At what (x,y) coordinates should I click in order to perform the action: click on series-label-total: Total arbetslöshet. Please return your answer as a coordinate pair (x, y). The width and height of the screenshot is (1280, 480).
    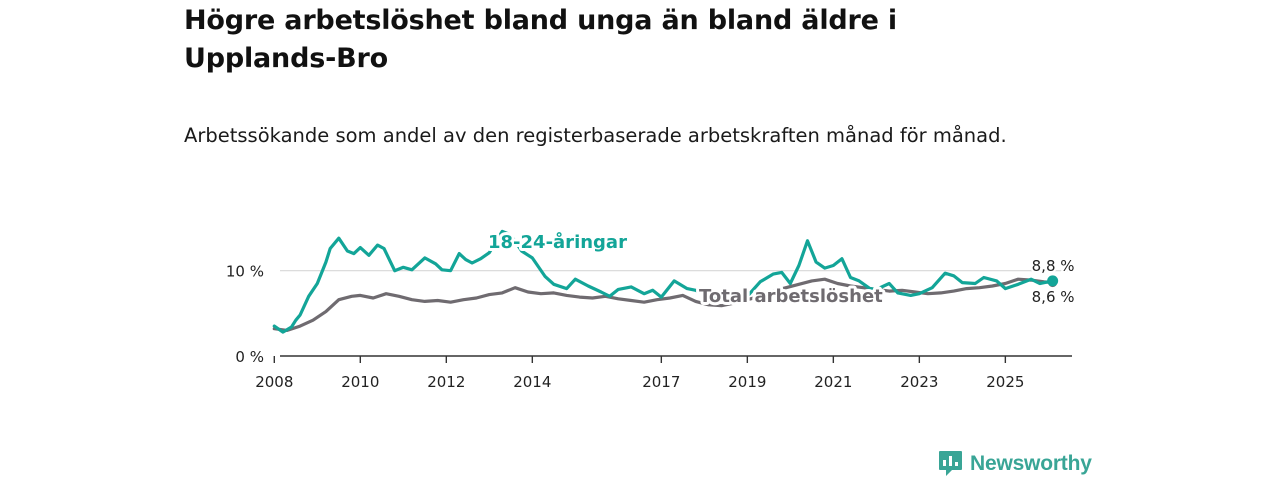
    Looking at the image, I should click on (791, 296).